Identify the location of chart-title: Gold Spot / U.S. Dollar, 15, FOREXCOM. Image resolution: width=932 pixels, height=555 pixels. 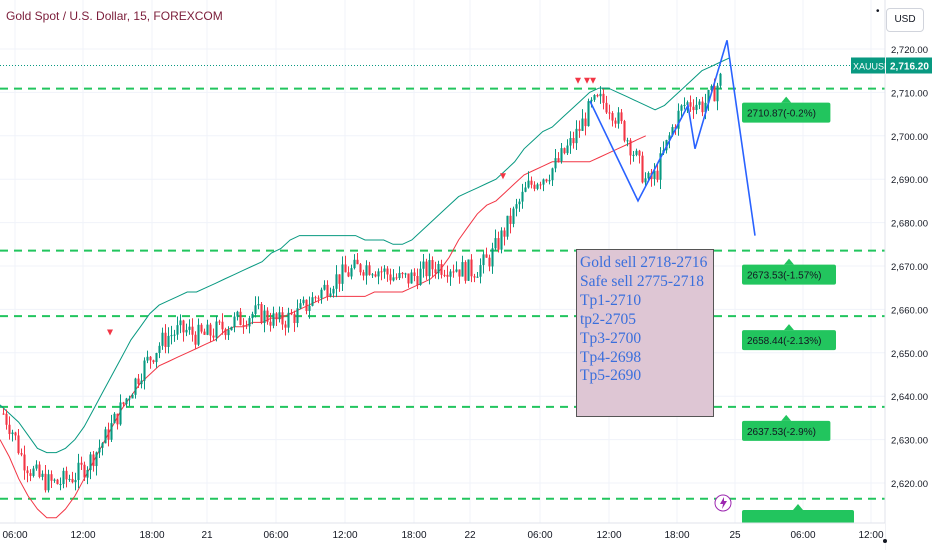
(114, 16).